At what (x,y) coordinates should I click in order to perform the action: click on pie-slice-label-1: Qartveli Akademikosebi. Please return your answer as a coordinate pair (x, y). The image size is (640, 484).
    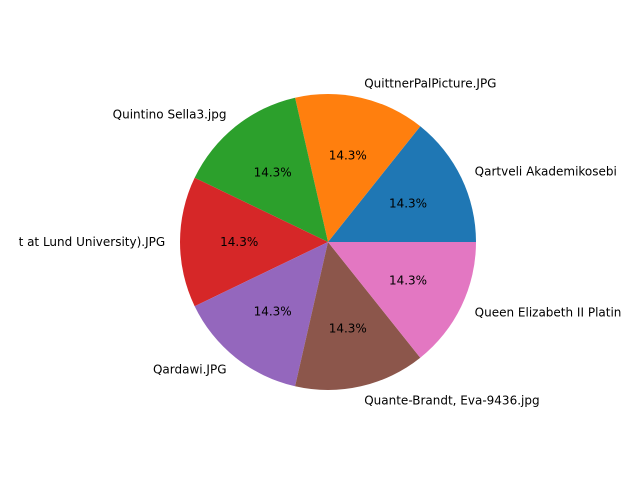
    Looking at the image, I should click on (546, 171).